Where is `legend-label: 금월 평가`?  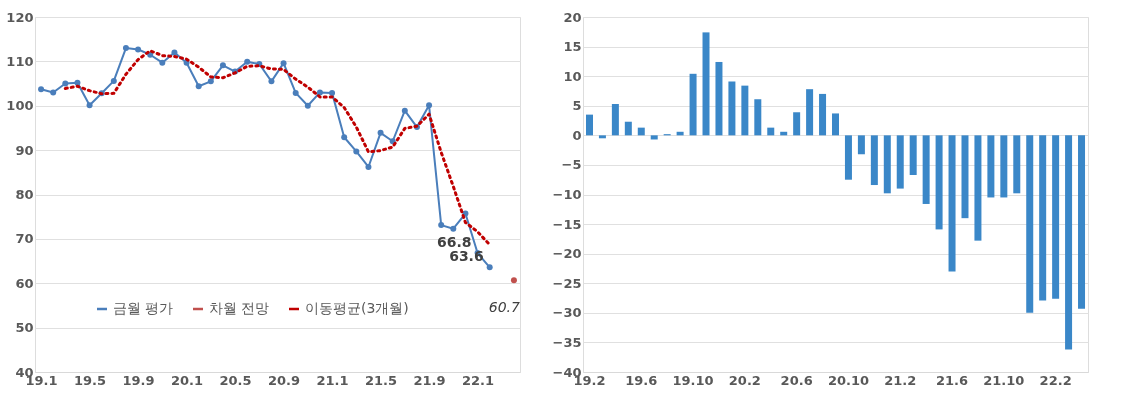 legend-label: 금월 평가 is located at coordinates (143, 308).